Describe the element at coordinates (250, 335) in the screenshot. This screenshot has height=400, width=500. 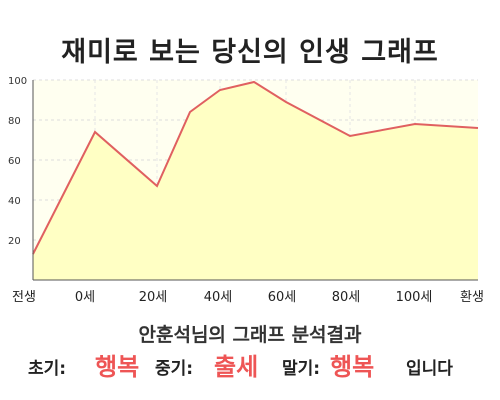
I see `analysis-subtitle: 안훈석님의 그래프 분석결과` at that location.